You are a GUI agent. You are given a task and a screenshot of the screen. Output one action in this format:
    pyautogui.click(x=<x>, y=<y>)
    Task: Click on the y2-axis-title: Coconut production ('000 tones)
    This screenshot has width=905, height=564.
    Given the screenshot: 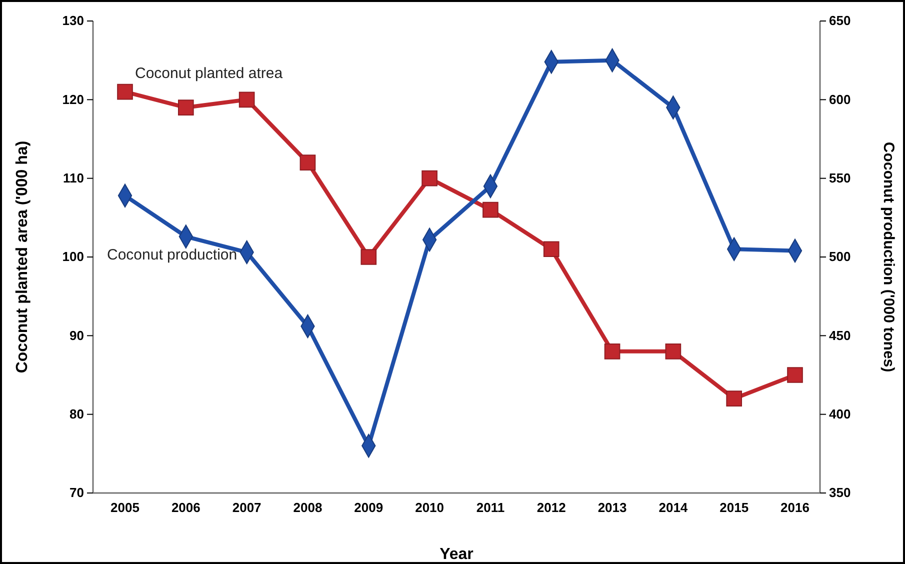 What is the action you would take?
    pyautogui.click(x=888, y=257)
    